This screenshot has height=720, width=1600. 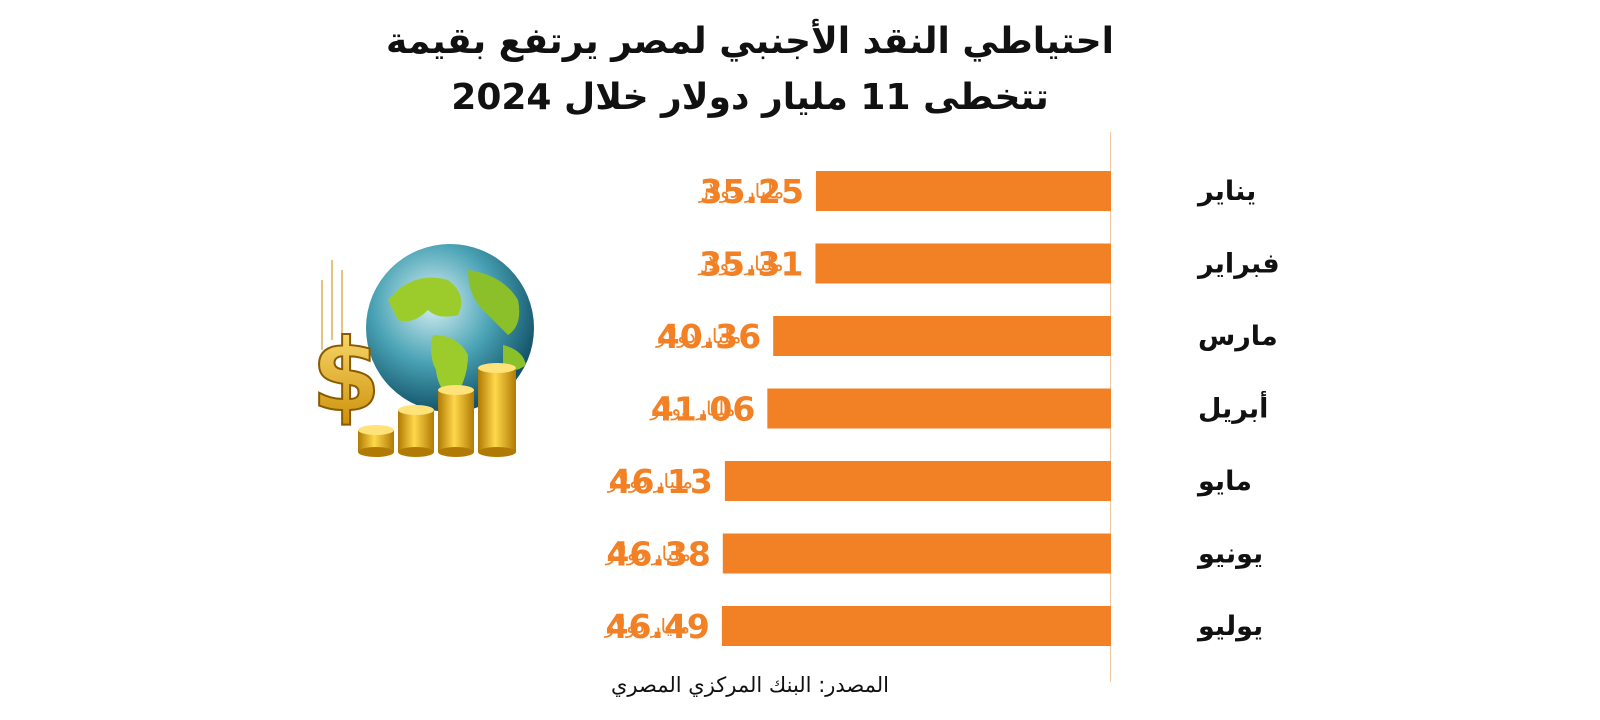 I want to click on category-label: أبريل, so click(x=1233, y=408).